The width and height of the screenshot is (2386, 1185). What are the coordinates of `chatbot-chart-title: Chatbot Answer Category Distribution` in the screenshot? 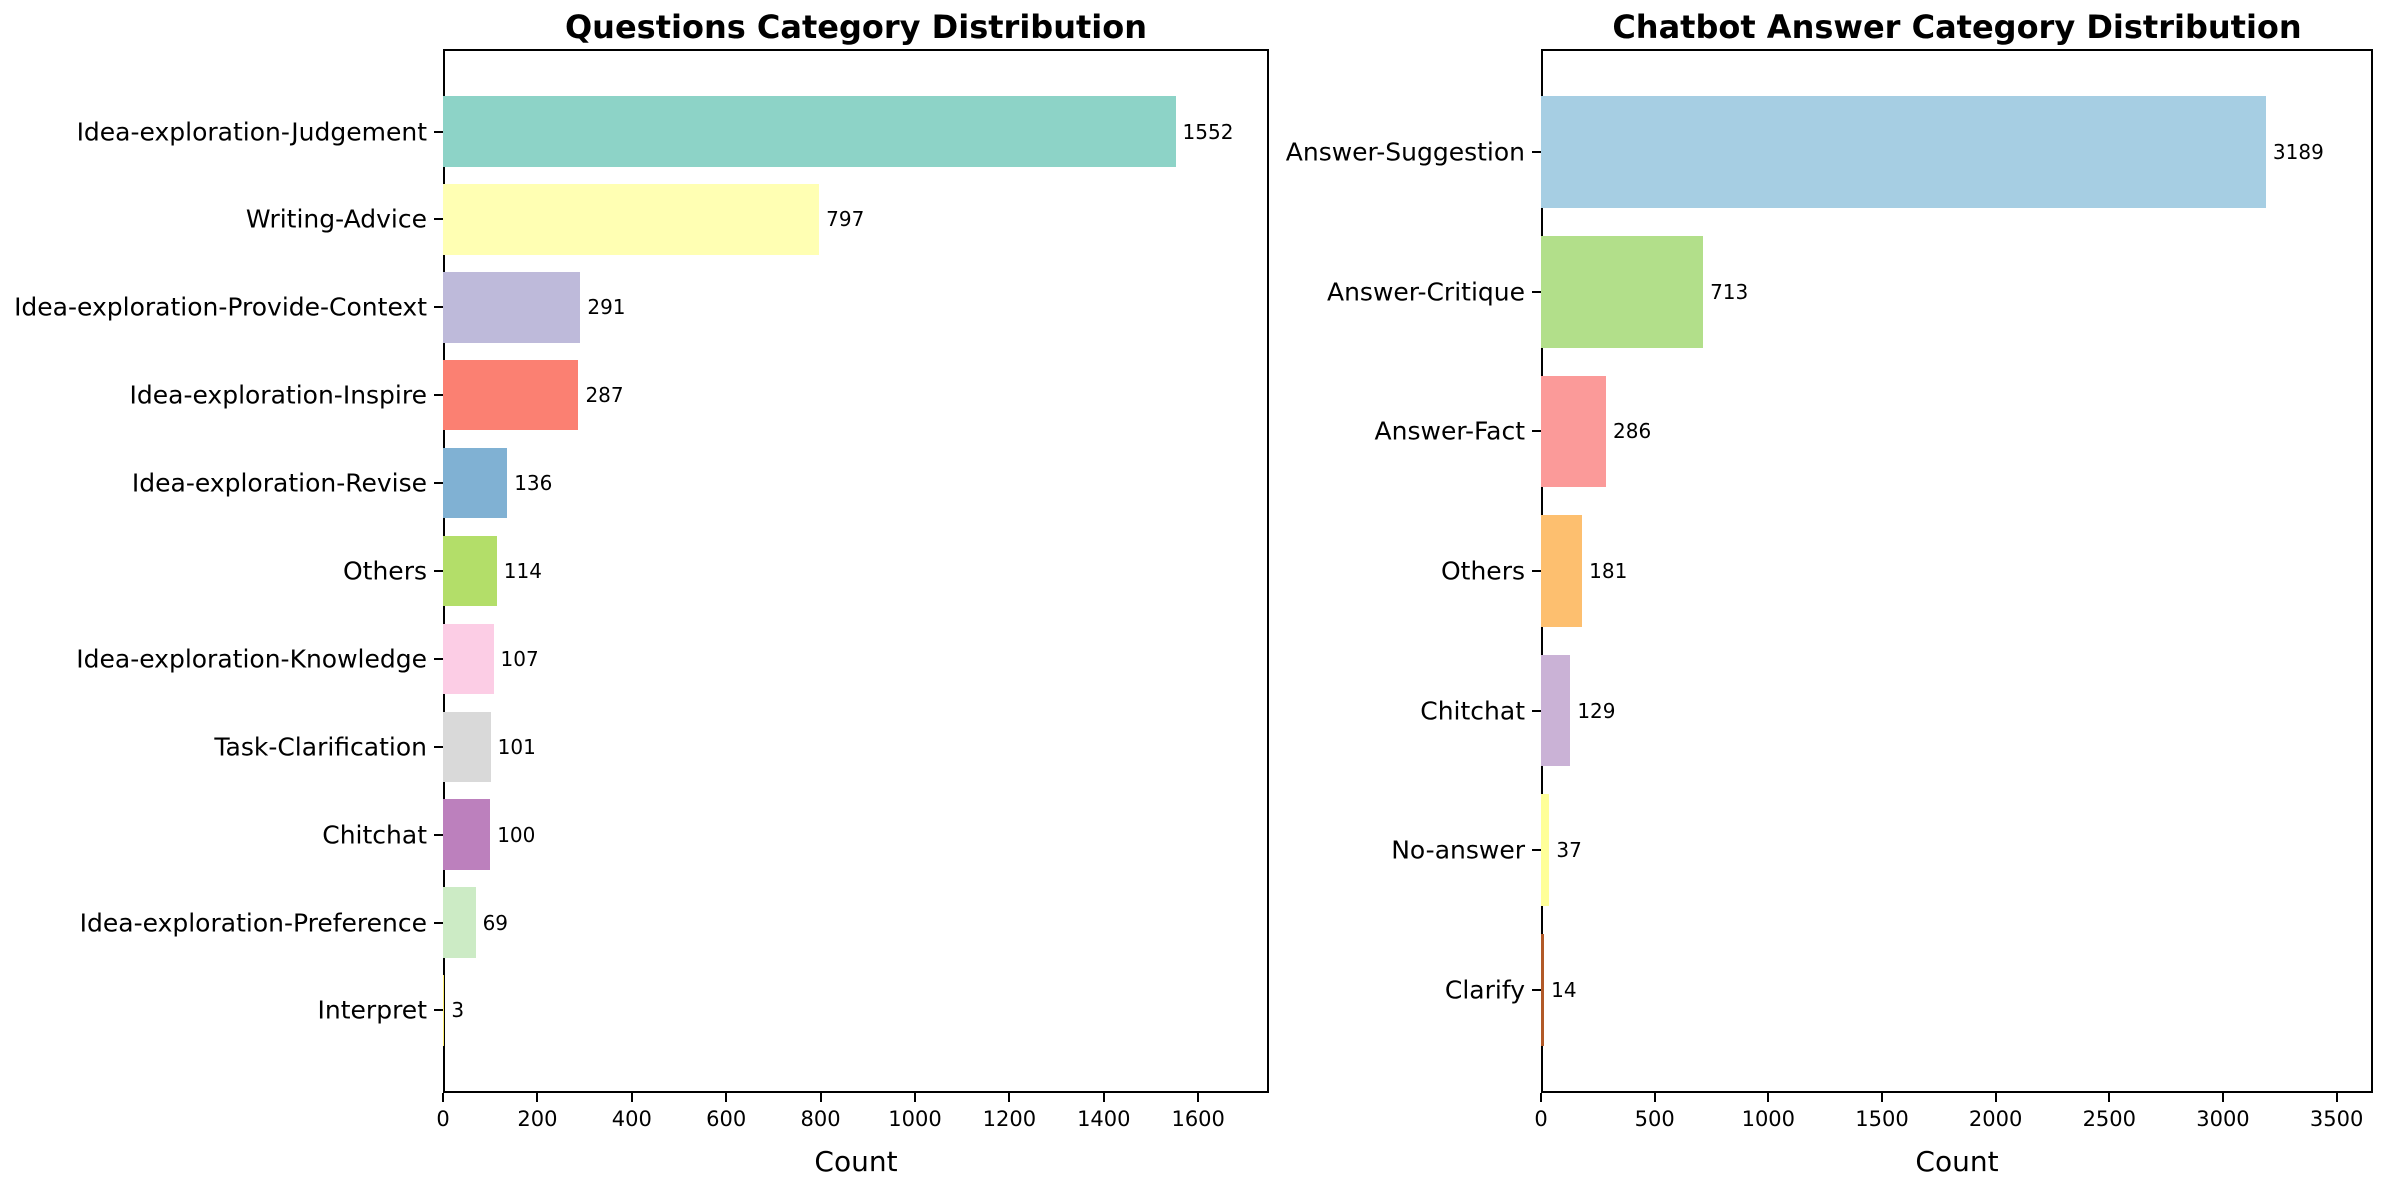 It's located at (1957, 27).